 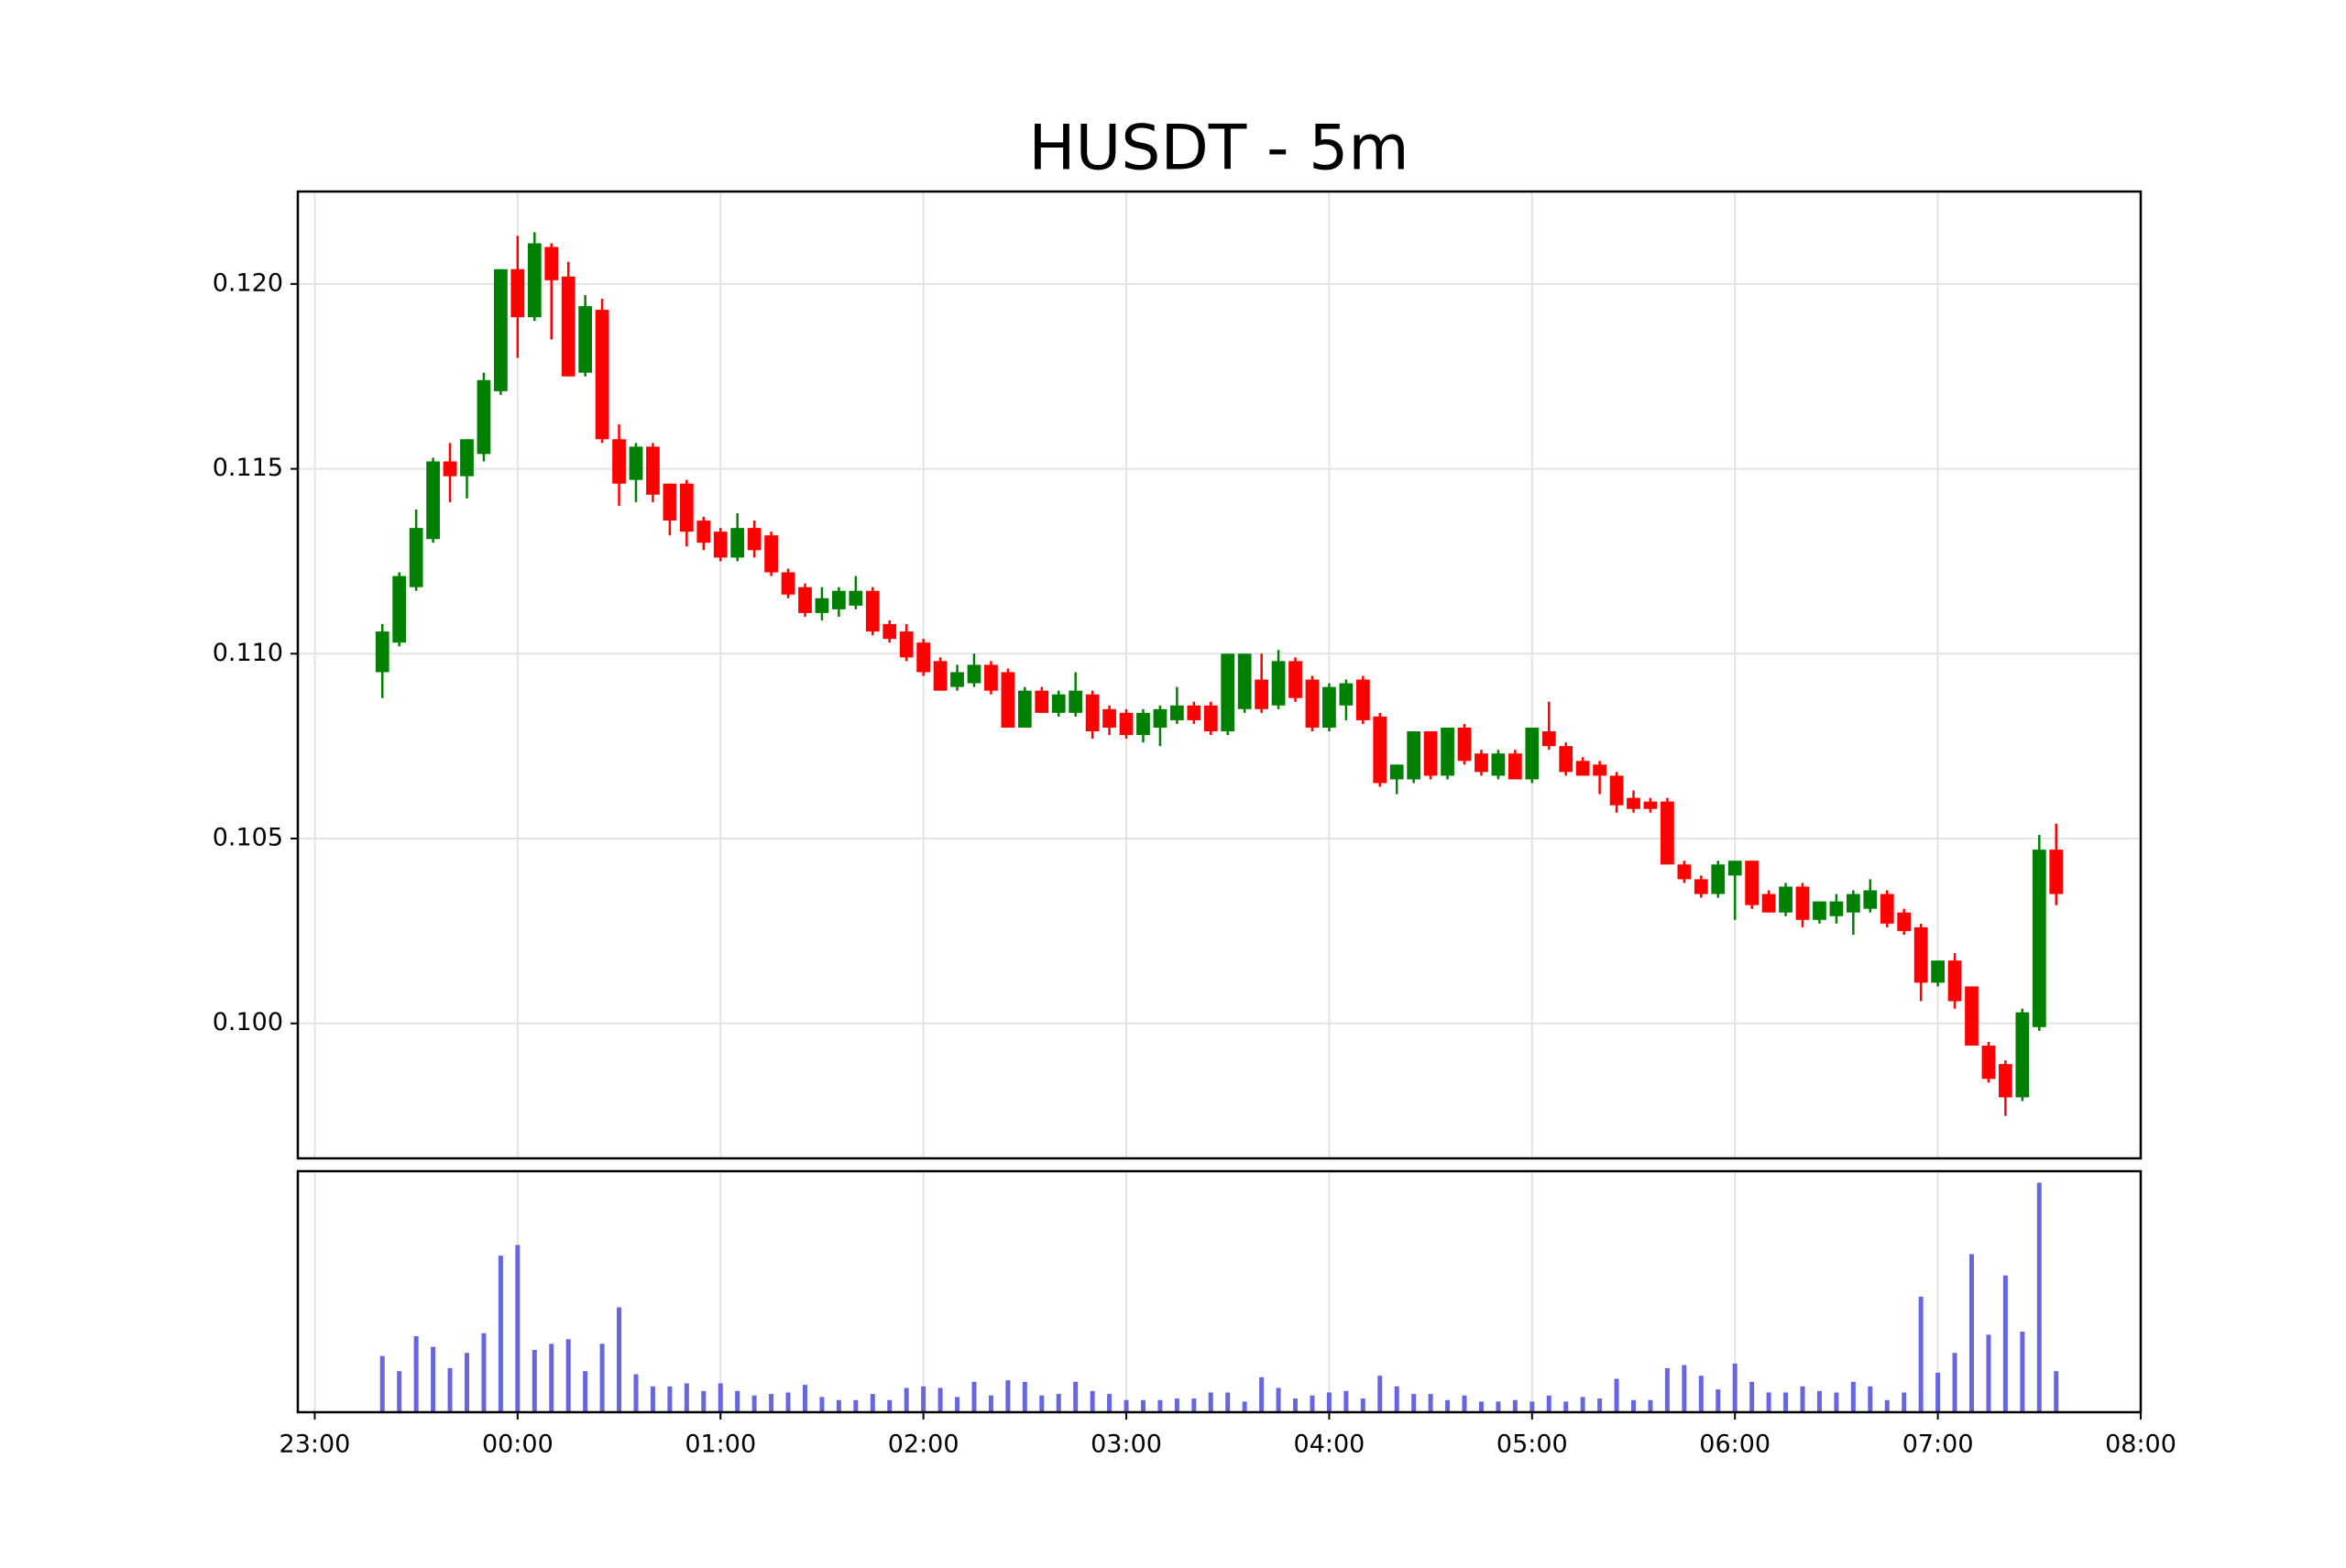 What do you see at coordinates (1734, 1445) in the screenshot?
I see `x-tick-label: 06:00` at bounding box center [1734, 1445].